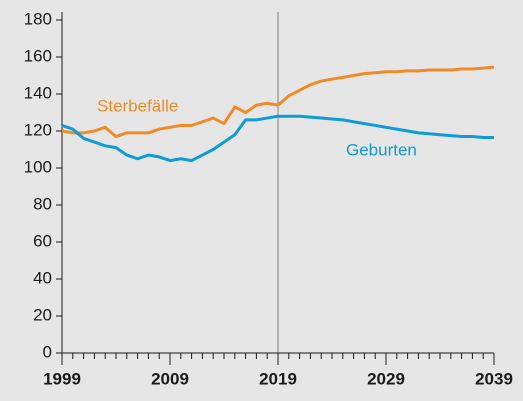 This screenshot has height=401, width=523. Describe the element at coordinates (494, 378) in the screenshot. I see `x-tick-label: 2039` at that location.